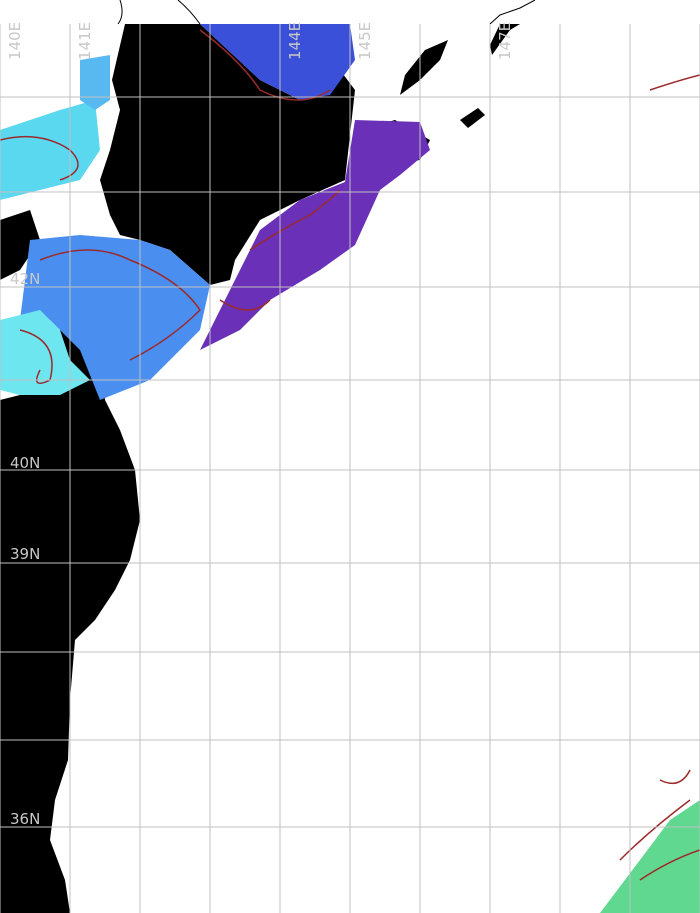 This screenshot has height=913, width=700. What do you see at coordinates (295, 41) in the screenshot?
I see `lon-label: 144E` at bounding box center [295, 41].